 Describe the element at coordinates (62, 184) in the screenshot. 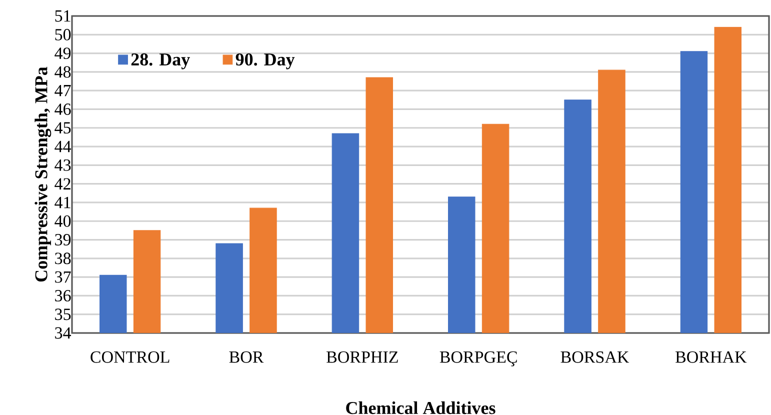

I see `y-tick-label: 42` at that location.